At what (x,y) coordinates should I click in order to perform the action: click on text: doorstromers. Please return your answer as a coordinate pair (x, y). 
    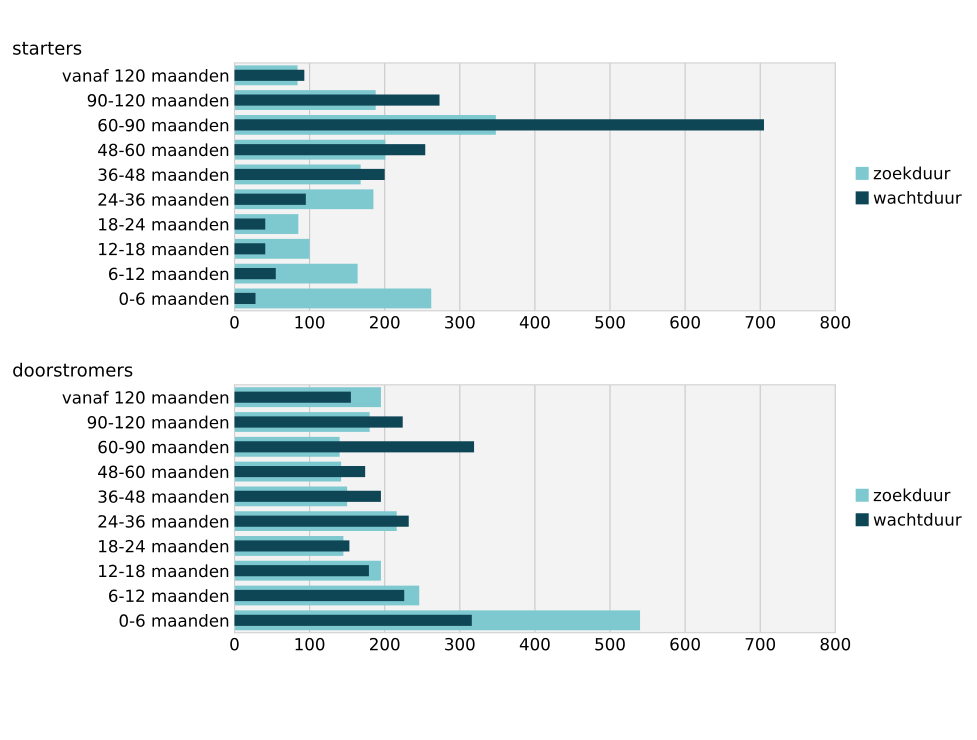
    Looking at the image, I should click on (72, 369).